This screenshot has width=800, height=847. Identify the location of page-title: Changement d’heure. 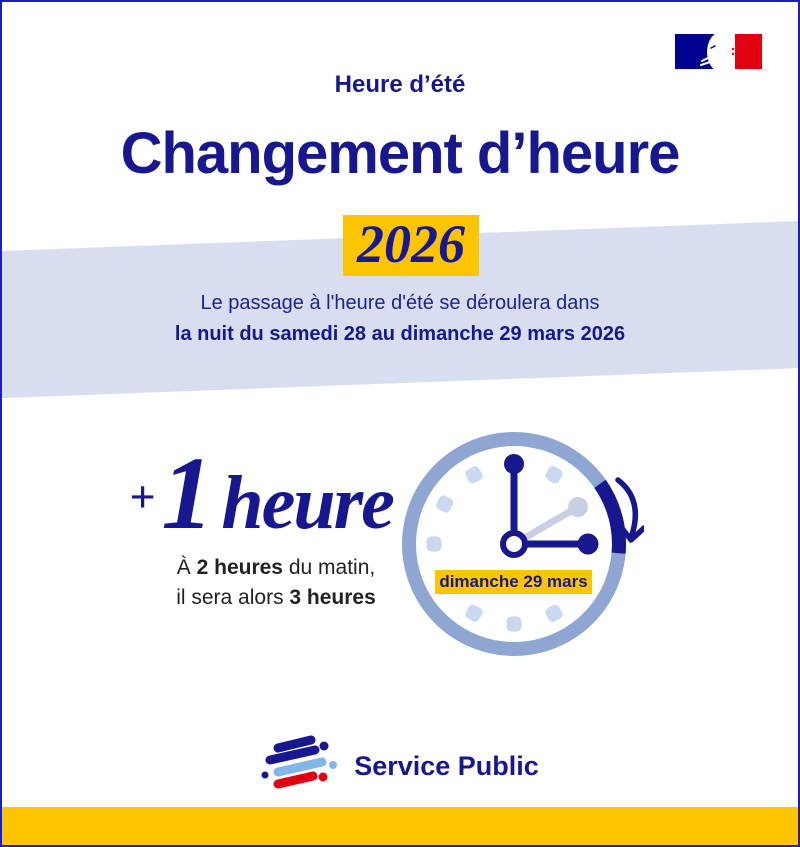
(400, 153).